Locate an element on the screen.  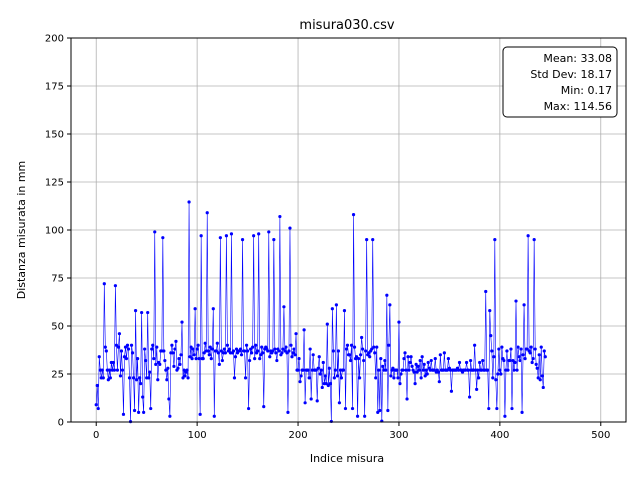
x-tick-label: 100 is located at coordinates (197, 435).